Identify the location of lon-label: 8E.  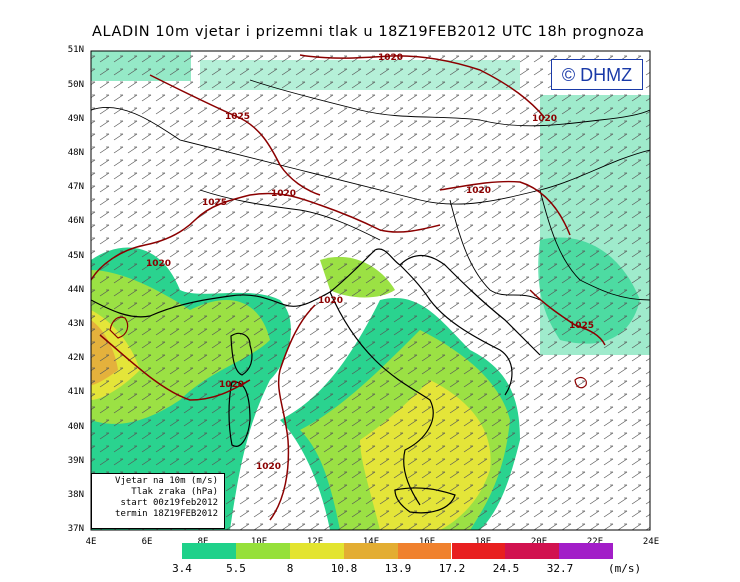
(203, 542).